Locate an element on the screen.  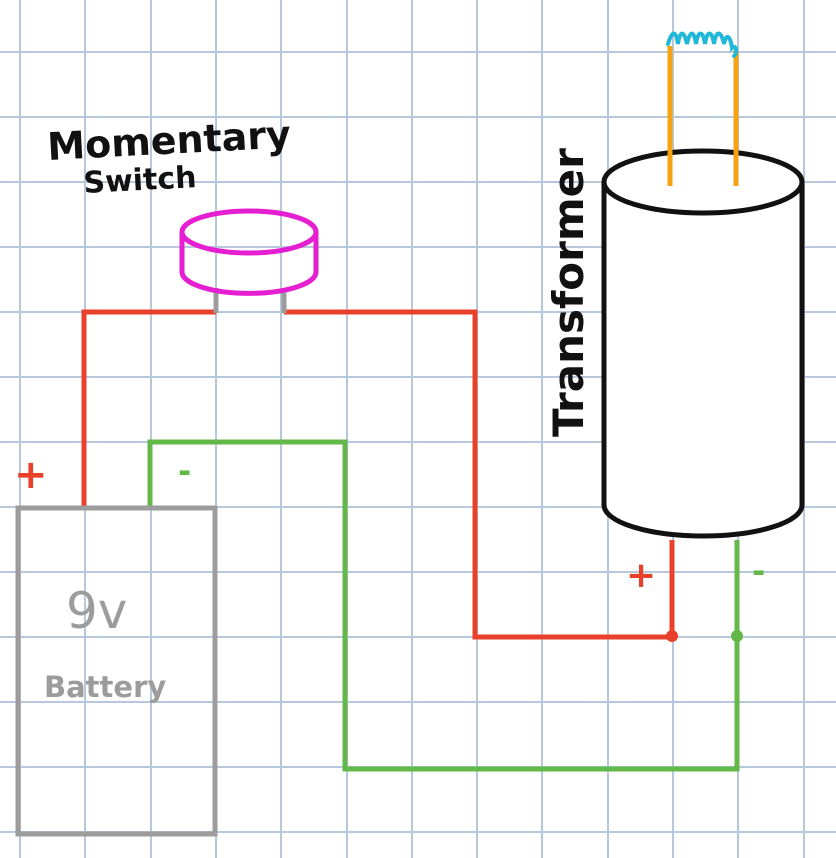
momentary-switch is located at coordinates (249, 260).